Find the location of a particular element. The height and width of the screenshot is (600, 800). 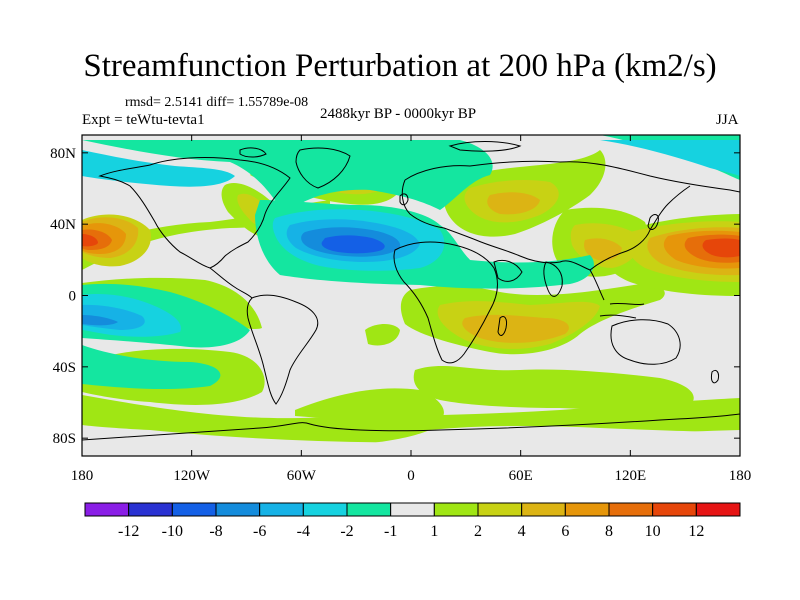

coast-southeast-asia is located at coordinates (617, 294).